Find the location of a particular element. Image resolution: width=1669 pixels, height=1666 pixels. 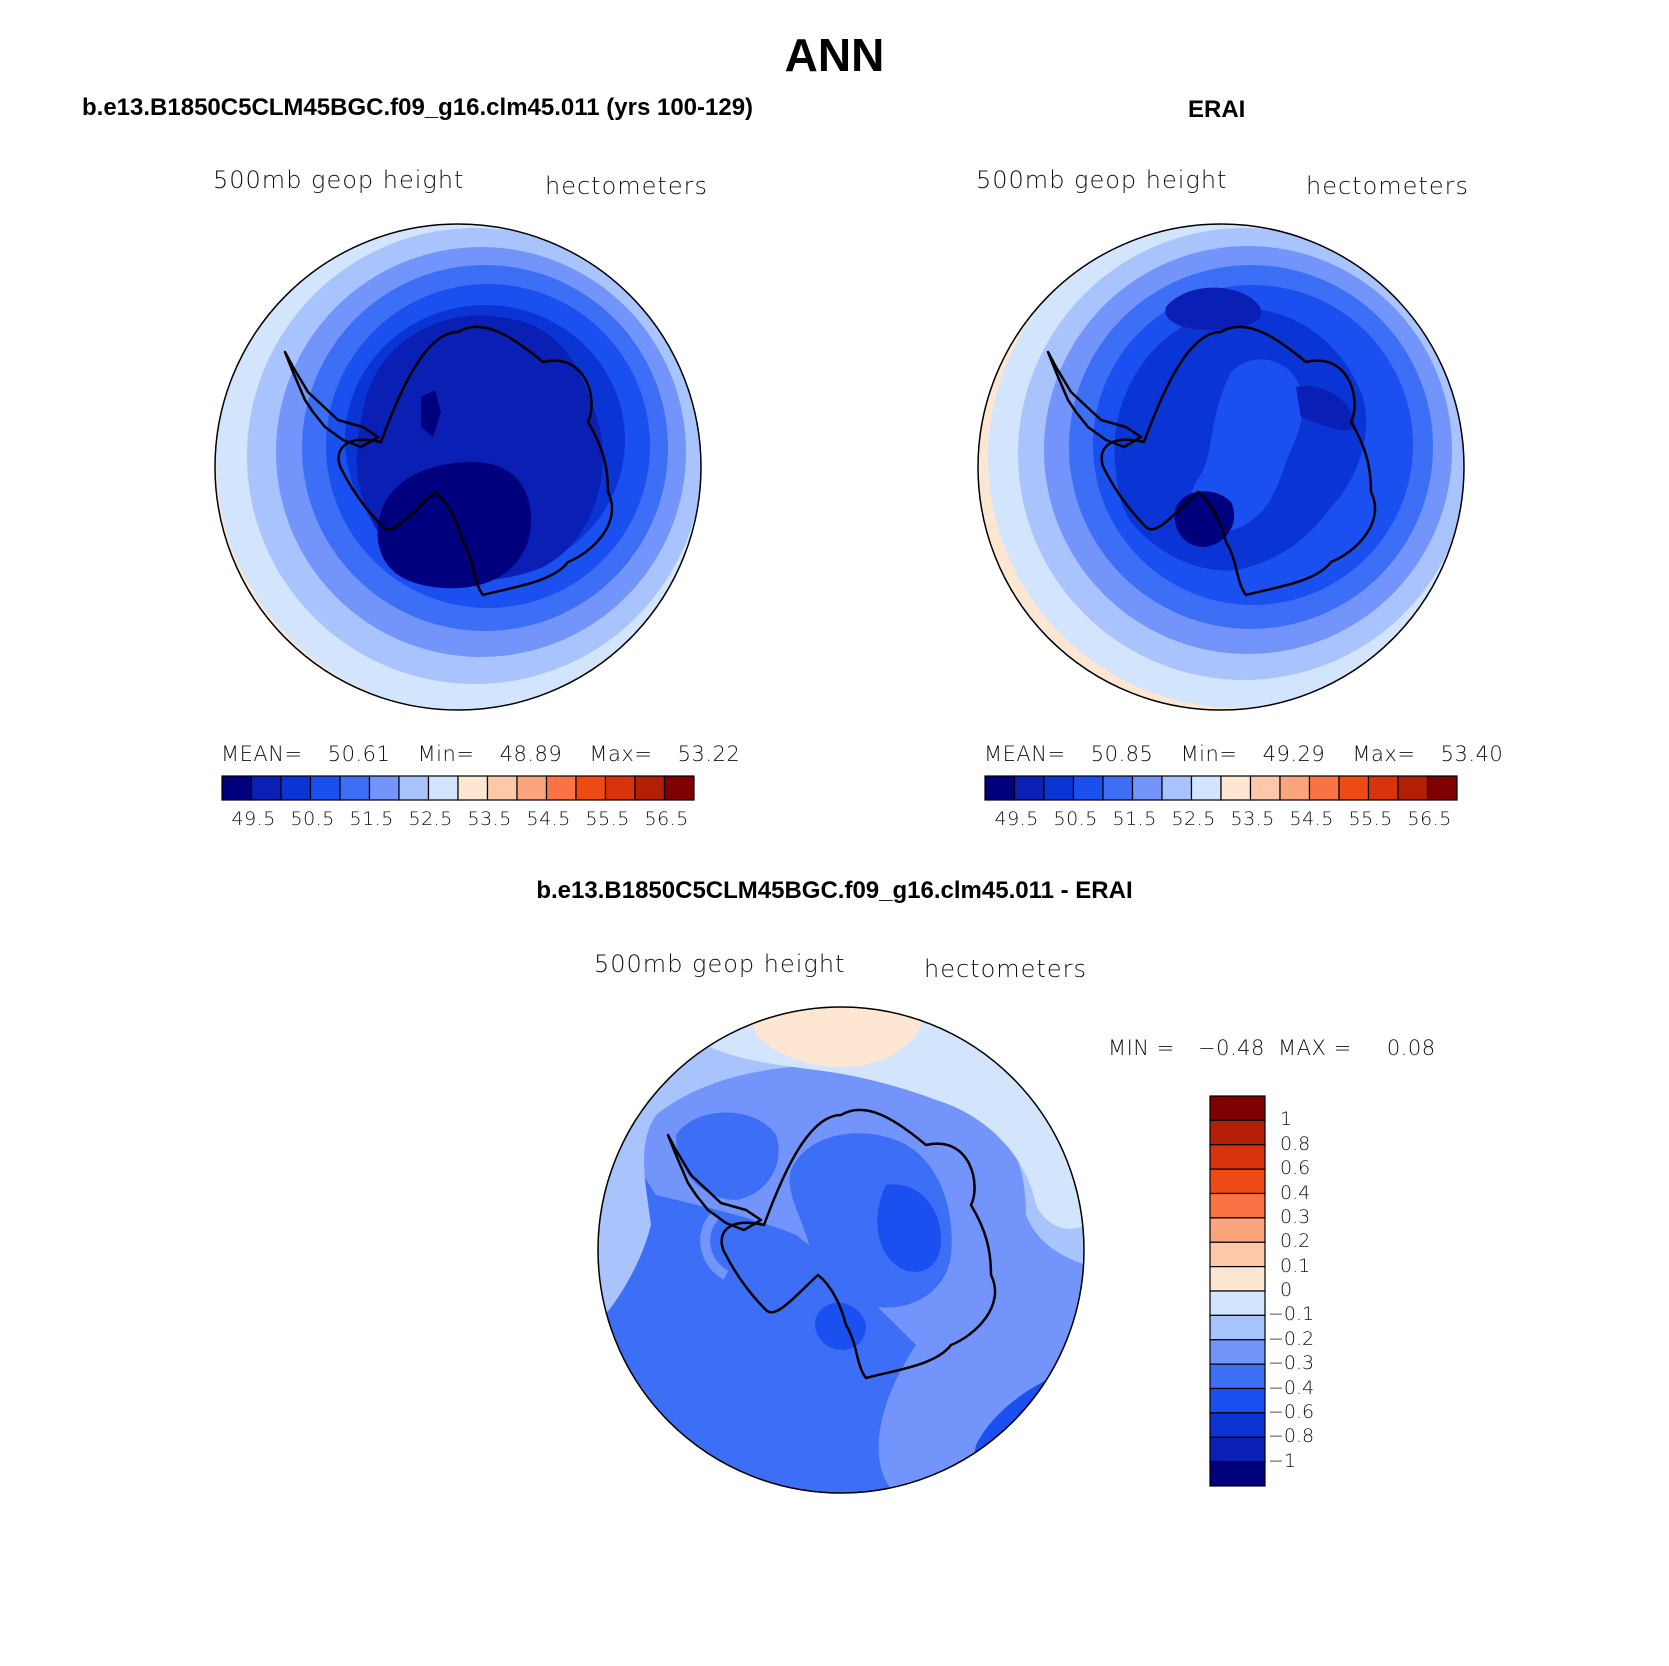

figure-title: ANN is located at coordinates (834, 55).